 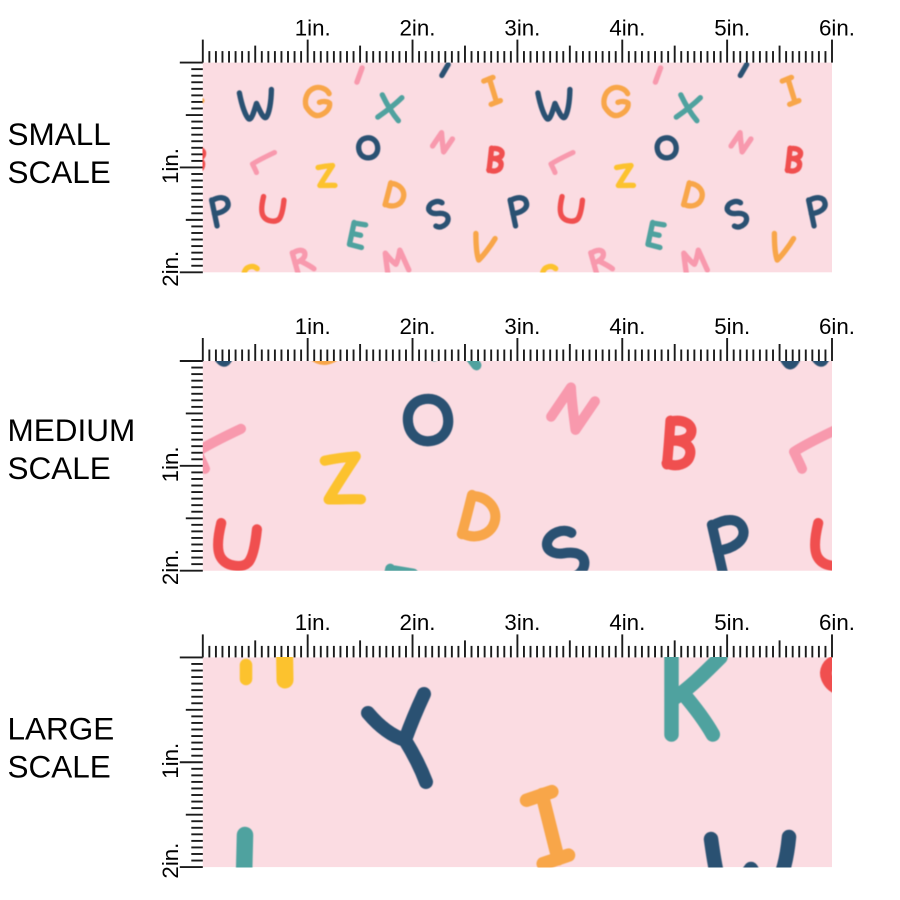 What do you see at coordinates (61, 728) in the screenshot?
I see `svg-text: LARGE` at bounding box center [61, 728].